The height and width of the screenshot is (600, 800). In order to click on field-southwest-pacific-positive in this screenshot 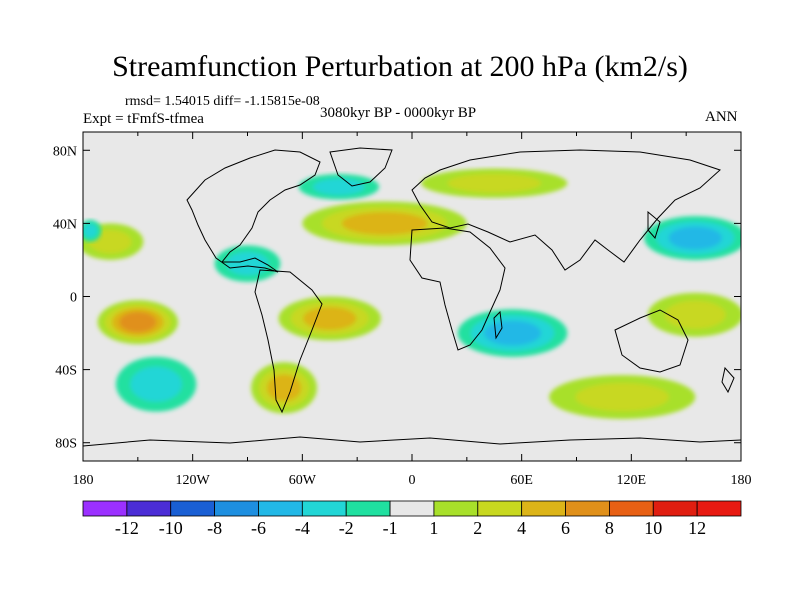, I will do `click(694, 314)`.